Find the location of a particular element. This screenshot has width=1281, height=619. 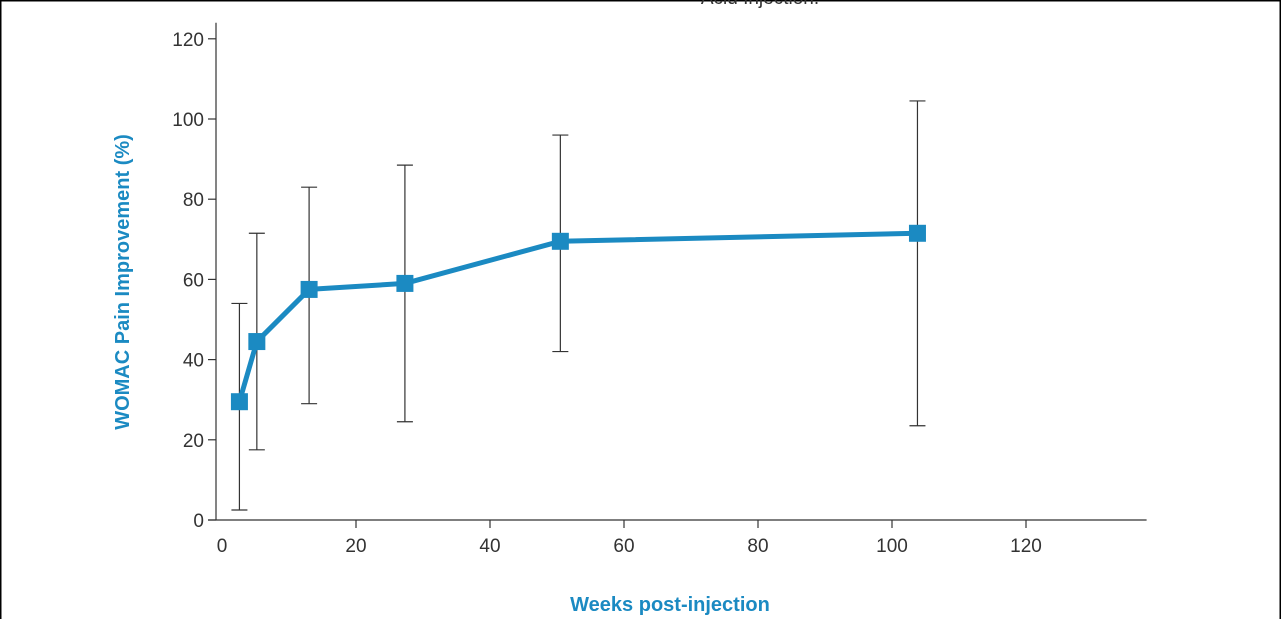

x-tick-label: 120 is located at coordinates (1026, 546).